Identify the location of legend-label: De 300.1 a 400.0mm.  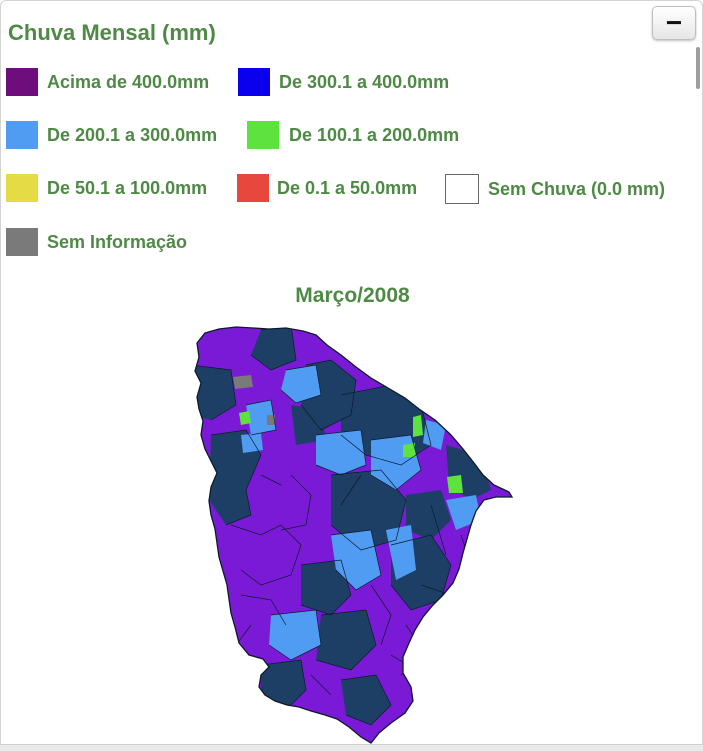
(364, 82).